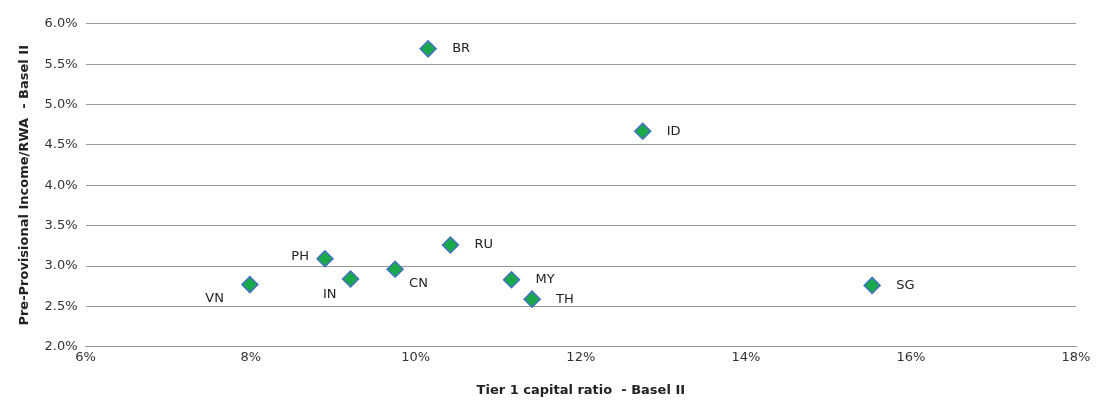 This screenshot has height=415, width=1114. I want to click on x-tick-label: 16%, so click(911, 356).